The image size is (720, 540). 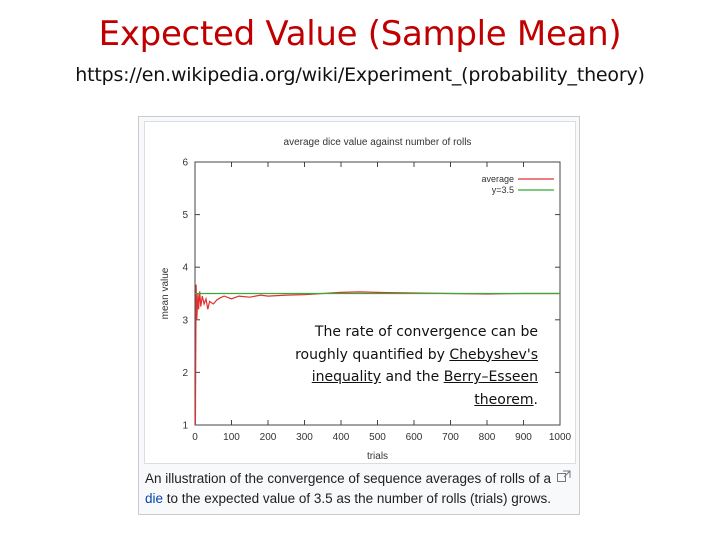 What do you see at coordinates (560, 437) in the screenshot?
I see `x-tick-label: 1000` at bounding box center [560, 437].